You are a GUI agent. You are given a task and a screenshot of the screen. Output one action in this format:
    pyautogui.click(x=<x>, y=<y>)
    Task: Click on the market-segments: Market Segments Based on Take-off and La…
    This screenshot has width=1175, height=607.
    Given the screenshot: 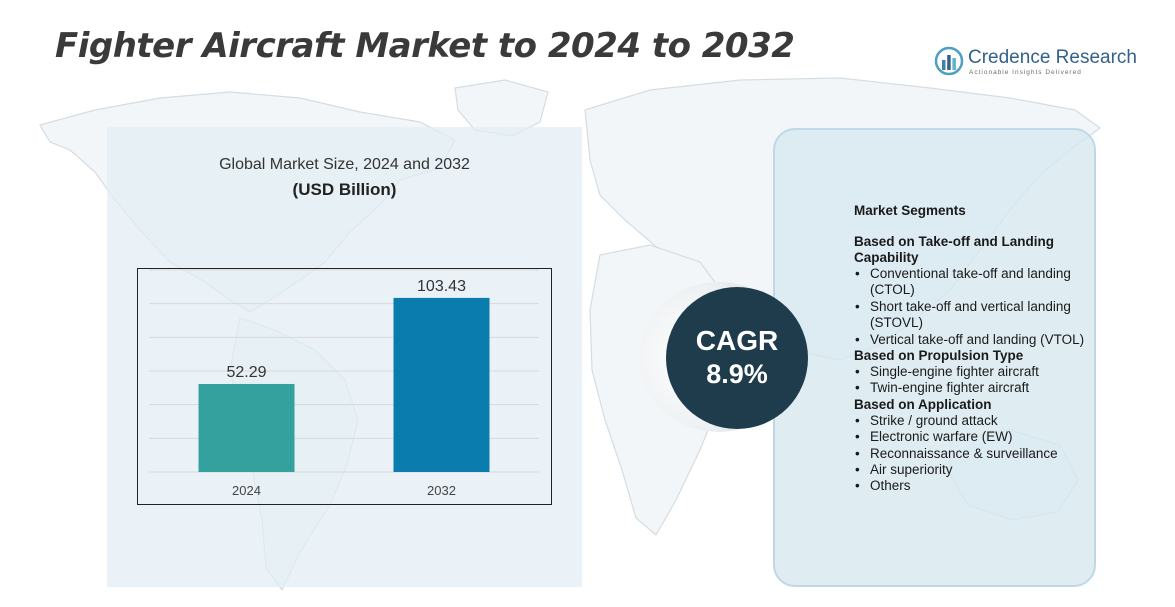 What is the action you would take?
    pyautogui.click(x=974, y=349)
    